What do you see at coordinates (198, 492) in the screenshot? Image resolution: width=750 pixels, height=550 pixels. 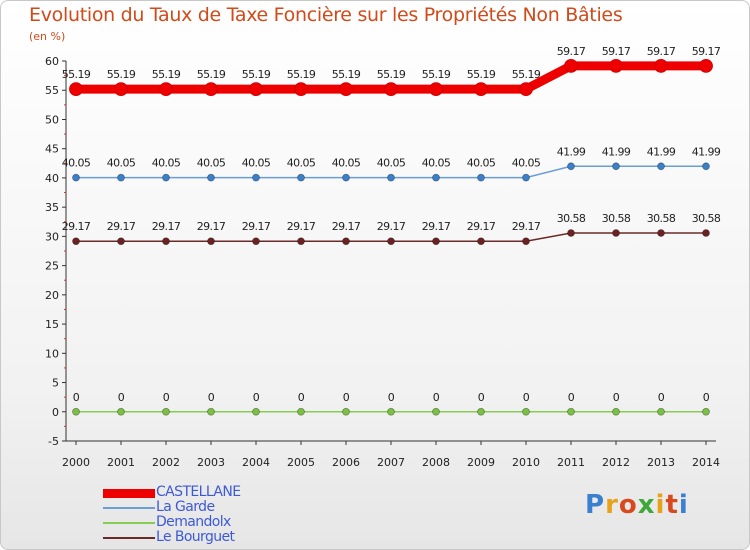 I see `legend-label-castellane: CASTELLANE` at bounding box center [198, 492].